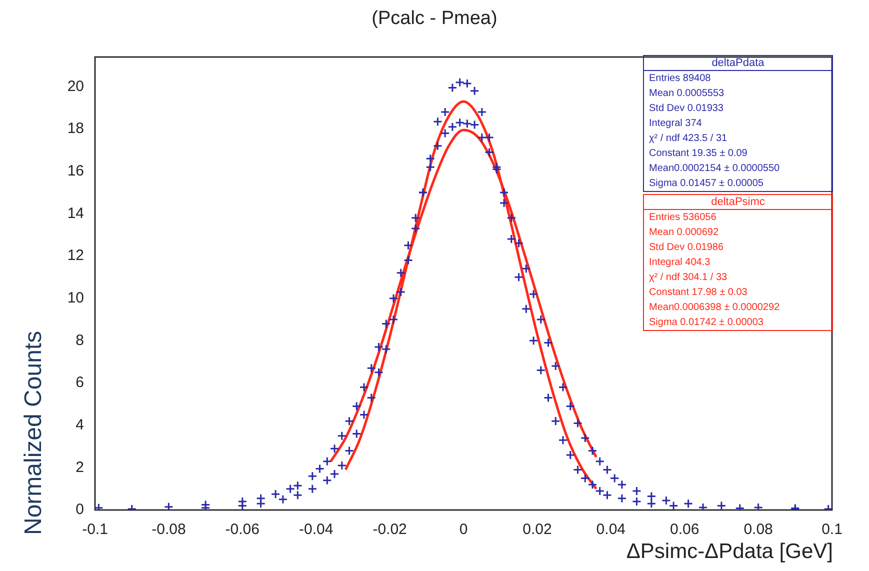 The height and width of the screenshot is (571, 869). Describe the element at coordinates (537, 529) in the screenshot. I see `x-tick-label: 0.02` at that location.